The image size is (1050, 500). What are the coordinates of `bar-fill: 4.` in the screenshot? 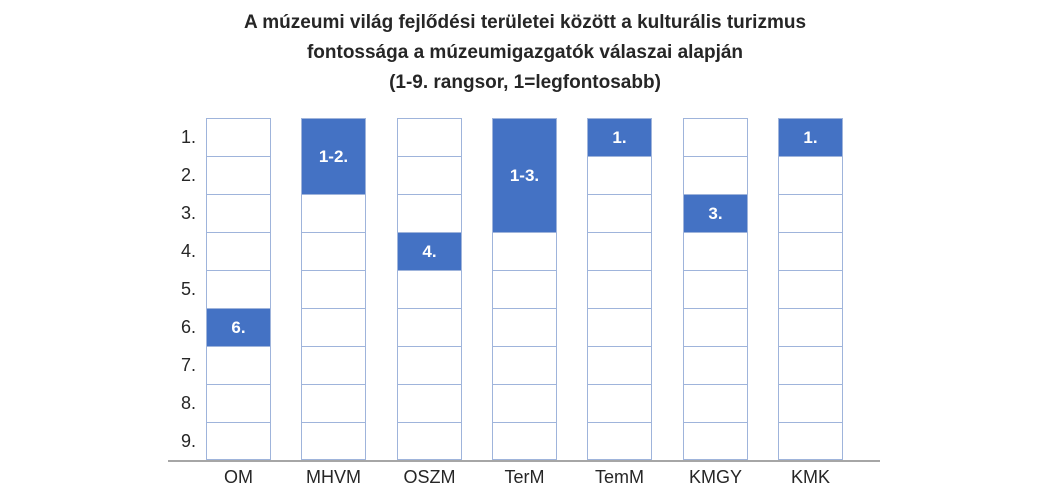 It's located at (429, 251).